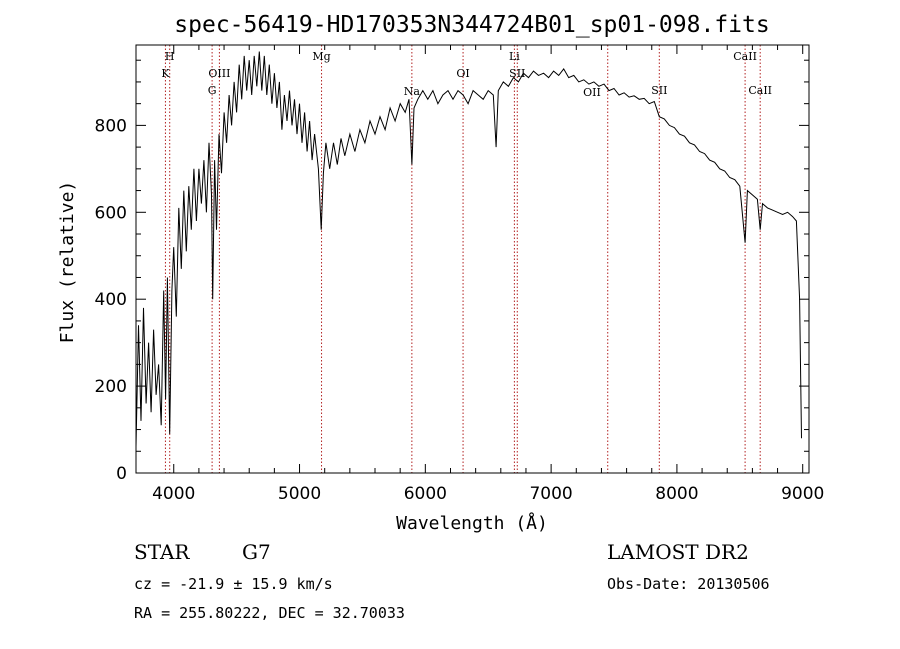  Describe the element at coordinates (173, 494) in the screenshot. I see `x-tick-label-0: 4000` at that location.